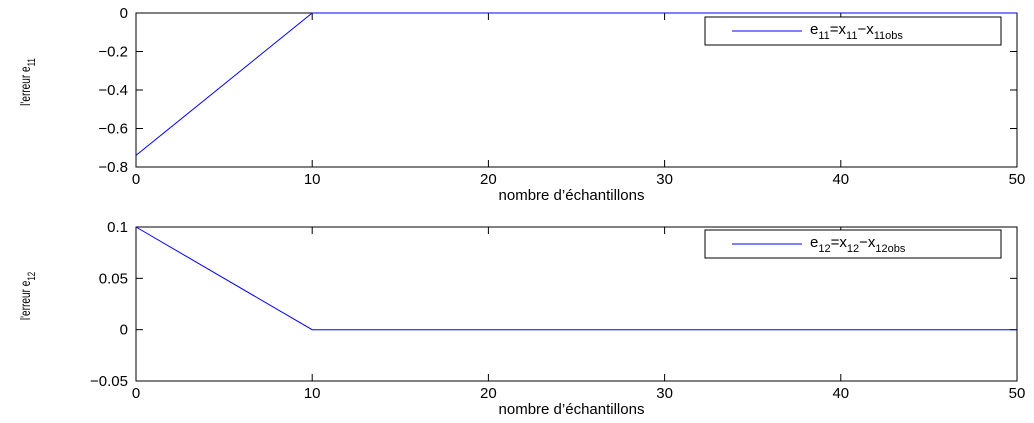 Image resolution: width=1034 pixels, height=423 pixels. I want to click on y-axis-label: l'erreur e11, so click(27, 82).